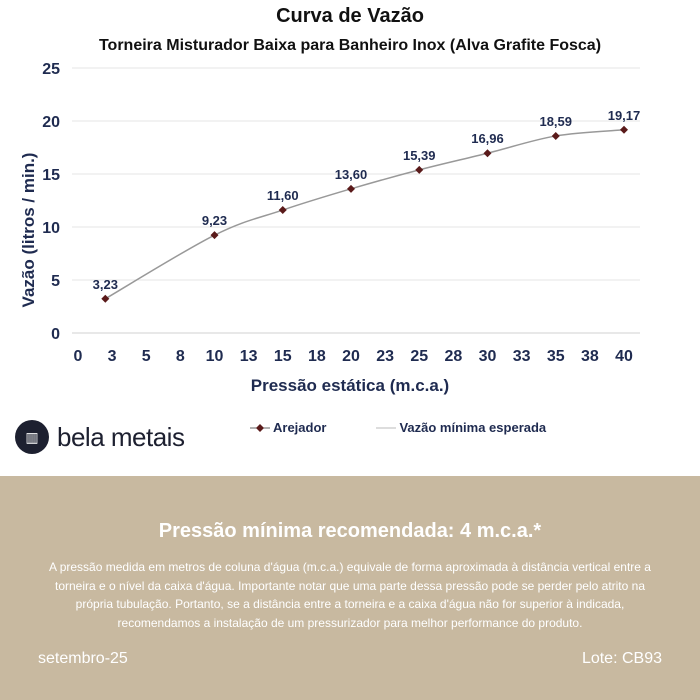 This screenshot has height=700, width=700. What do you see at coordinates (260, 428) in the screenshot?
I see `legend-diamond-line-icon` at bounding box center [260, 428].